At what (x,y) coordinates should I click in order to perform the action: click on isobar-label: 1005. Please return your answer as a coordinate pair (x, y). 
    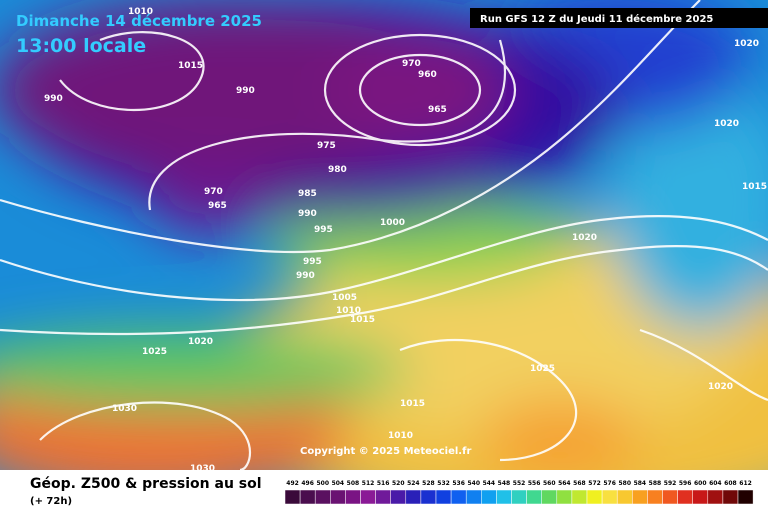
    Looking at the image, I should click on (344, 298).